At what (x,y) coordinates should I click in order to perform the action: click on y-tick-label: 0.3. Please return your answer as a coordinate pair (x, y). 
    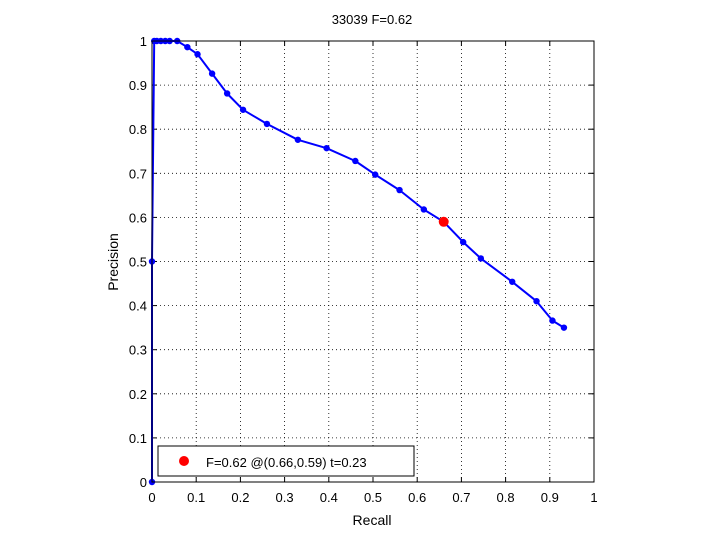
    Looking at the image, I should click on (138, 350).